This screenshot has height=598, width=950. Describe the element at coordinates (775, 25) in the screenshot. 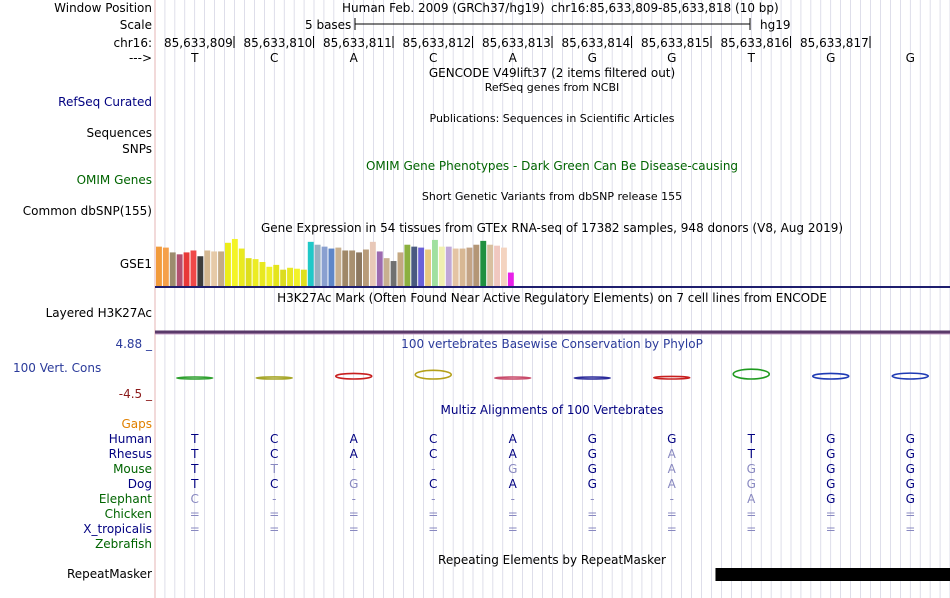

I see `scale-db: hg19` at that location.